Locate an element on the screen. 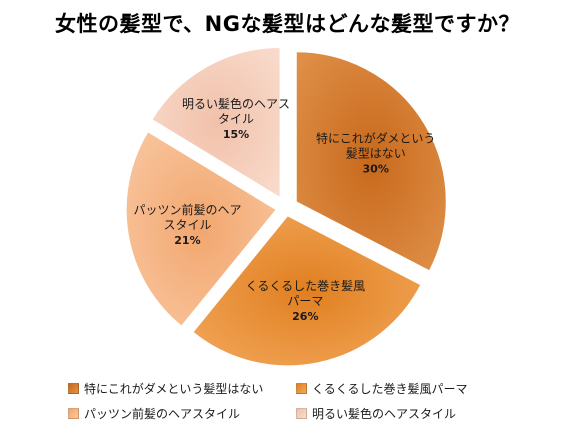 This screenshot has height=435, width=575. legend-item: 明るい髪色のヘアスタイル is located at coordinates (411, 413).